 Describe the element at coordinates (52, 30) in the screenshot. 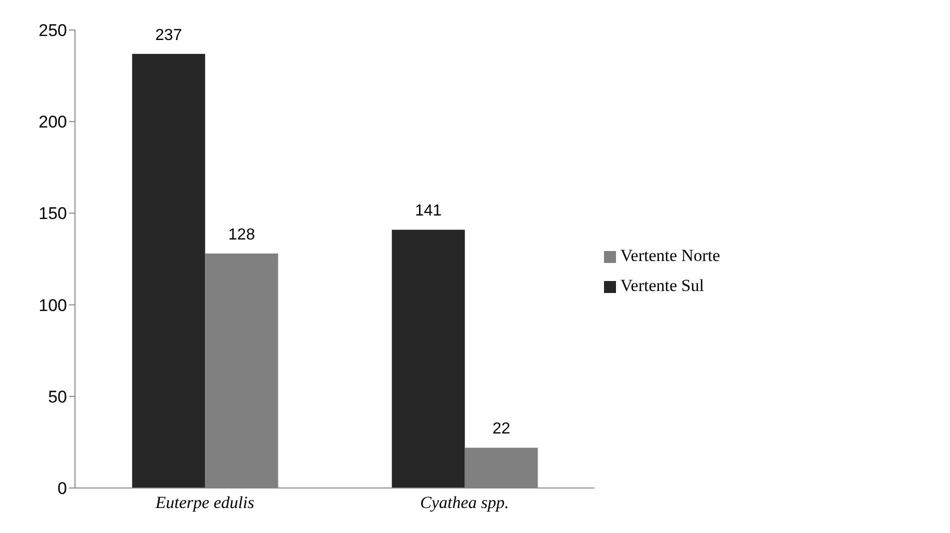

I see `y-tick-label: 250` at that location.